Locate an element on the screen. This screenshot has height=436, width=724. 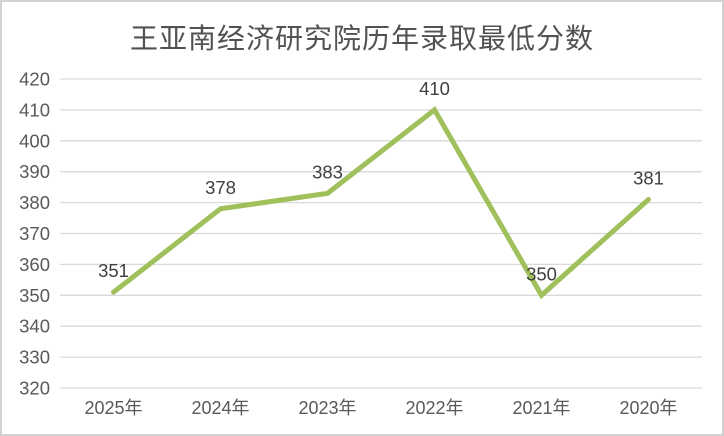
data-point-label: 383 is located at coordinates (327, 171).